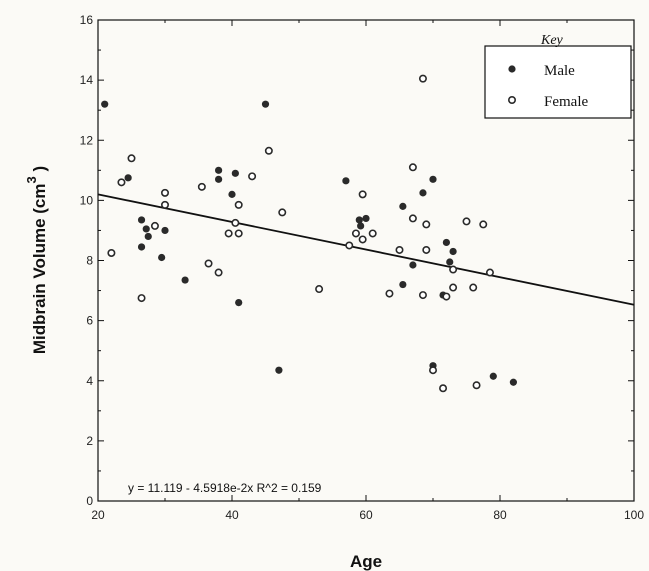  Describe the element at coordinates (366, 561) in the screenshot. I see `x-axis-title: Age` at that location.